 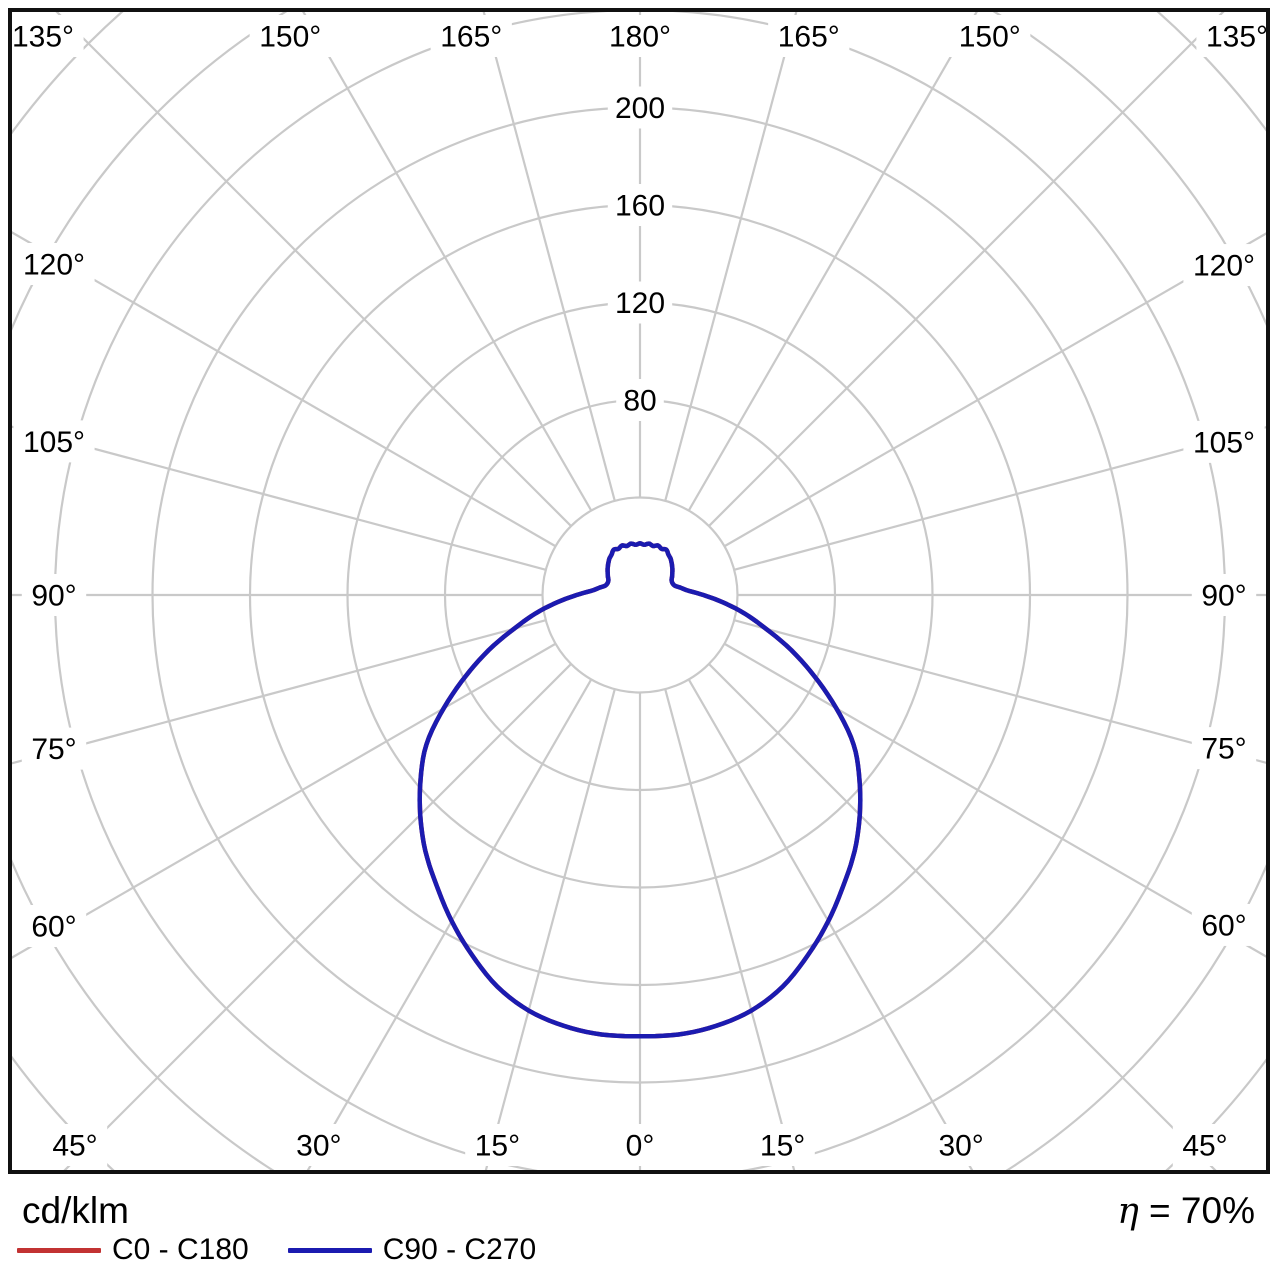 What do you see at coordinates (1237, 37) in the screenshot?
I see `angle-label-R135: 135°` at bounding box center [1237, 37].